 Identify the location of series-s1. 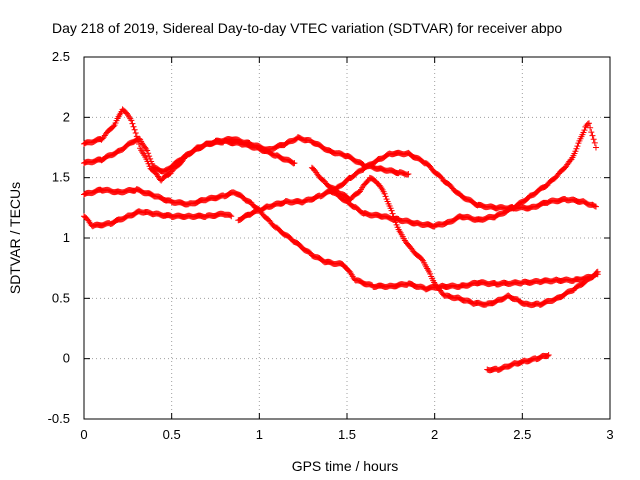
(189, 145).